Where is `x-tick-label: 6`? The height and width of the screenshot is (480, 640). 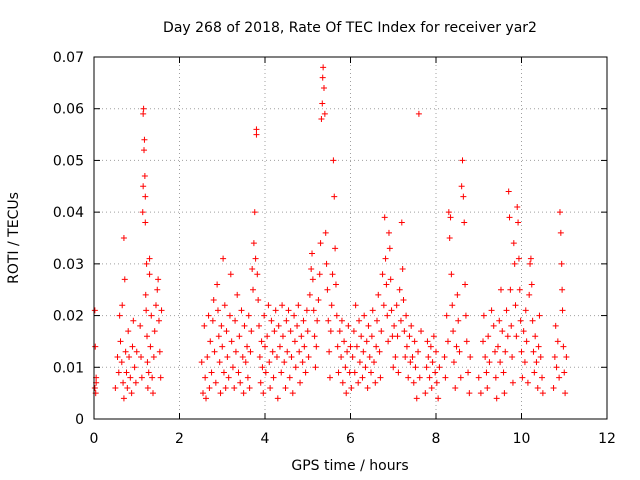 x-tick-label: 6 is located at coordinates (350, 439).